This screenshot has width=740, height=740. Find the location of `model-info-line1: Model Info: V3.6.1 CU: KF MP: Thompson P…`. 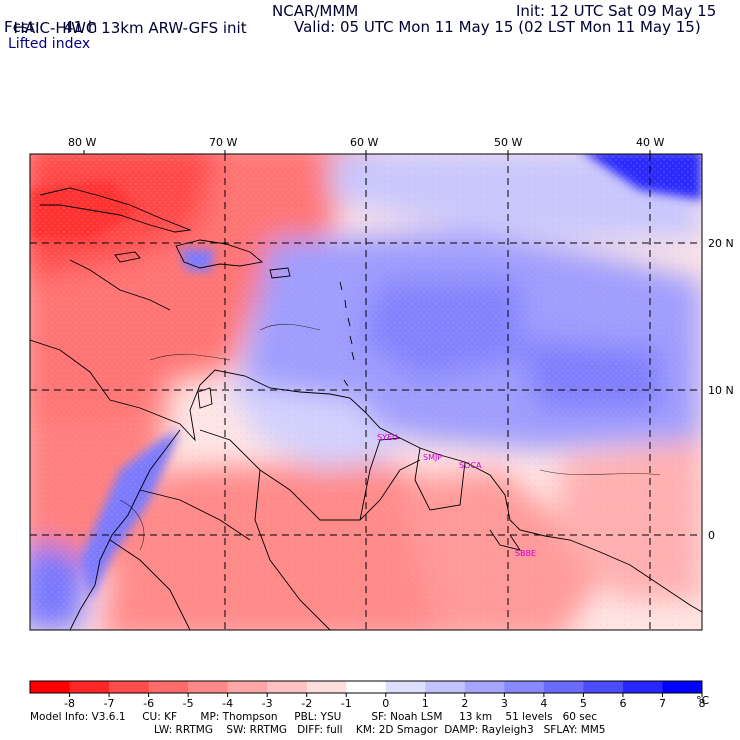

model-info-line1: Model Info: V3.6.1 CU: KF MP: Thompson P… is located at coordinates (313, 717).